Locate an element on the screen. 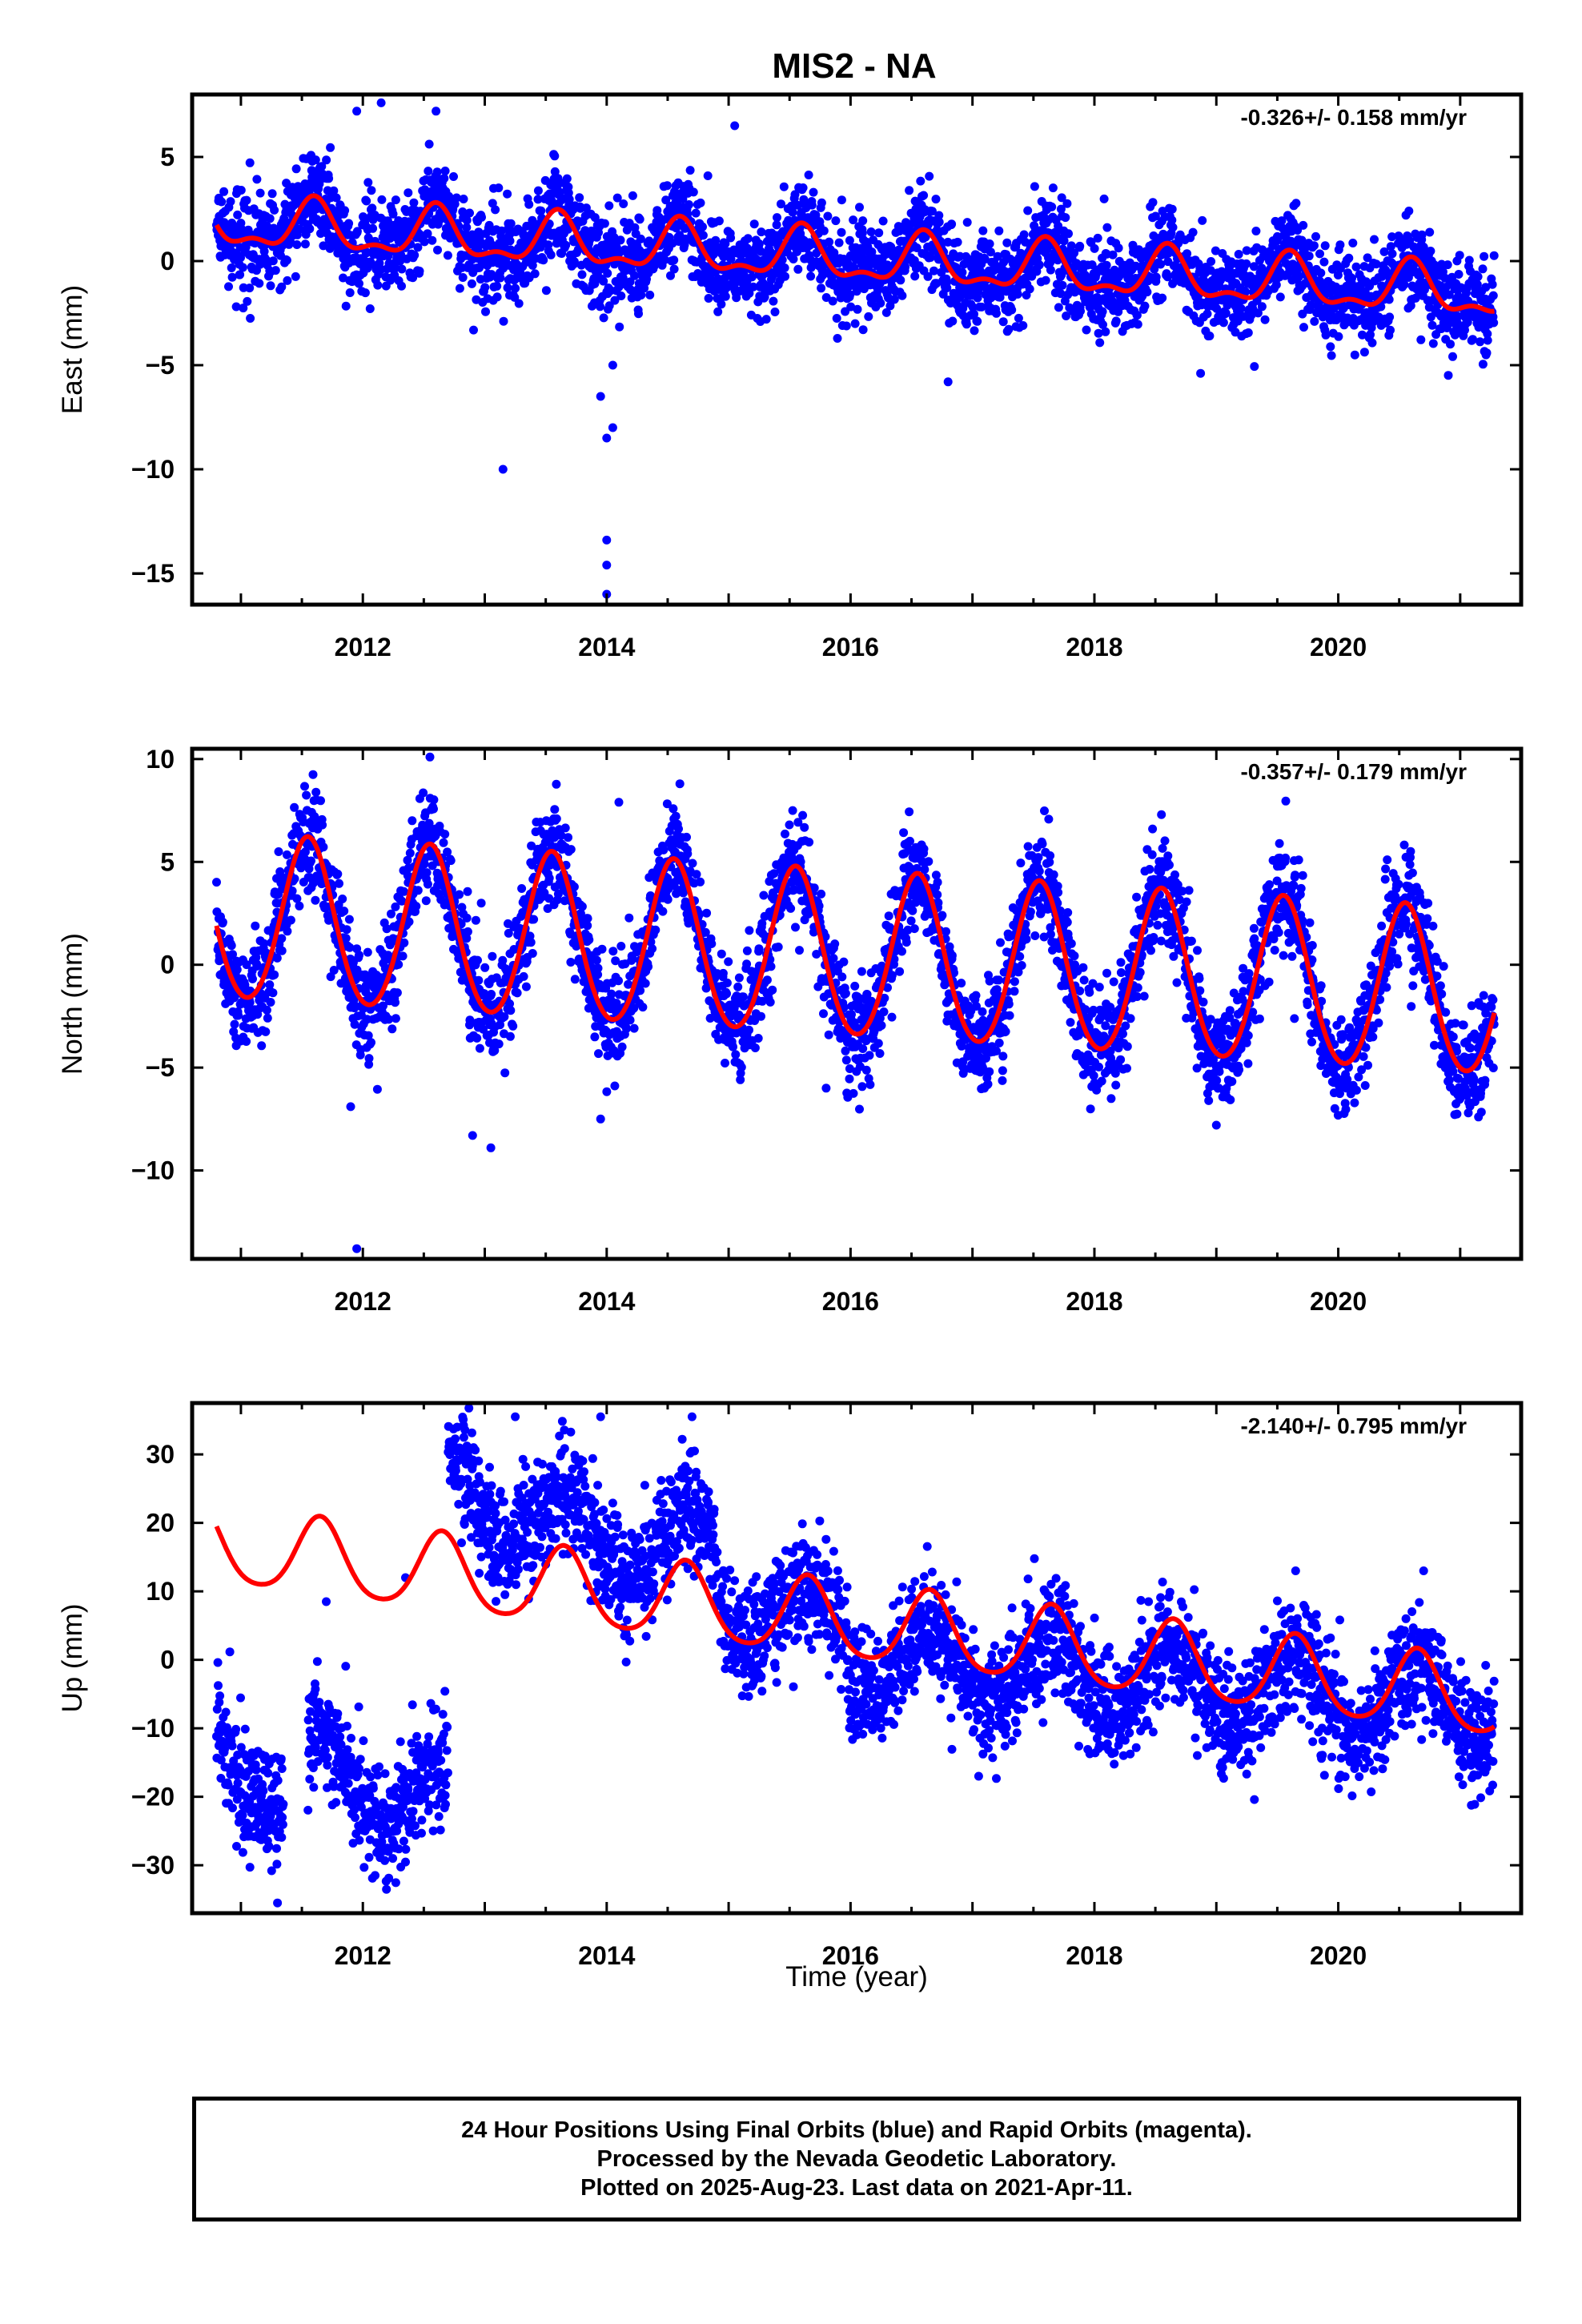  east-y-tick-label: 5 is located at coordinates (168, 157).